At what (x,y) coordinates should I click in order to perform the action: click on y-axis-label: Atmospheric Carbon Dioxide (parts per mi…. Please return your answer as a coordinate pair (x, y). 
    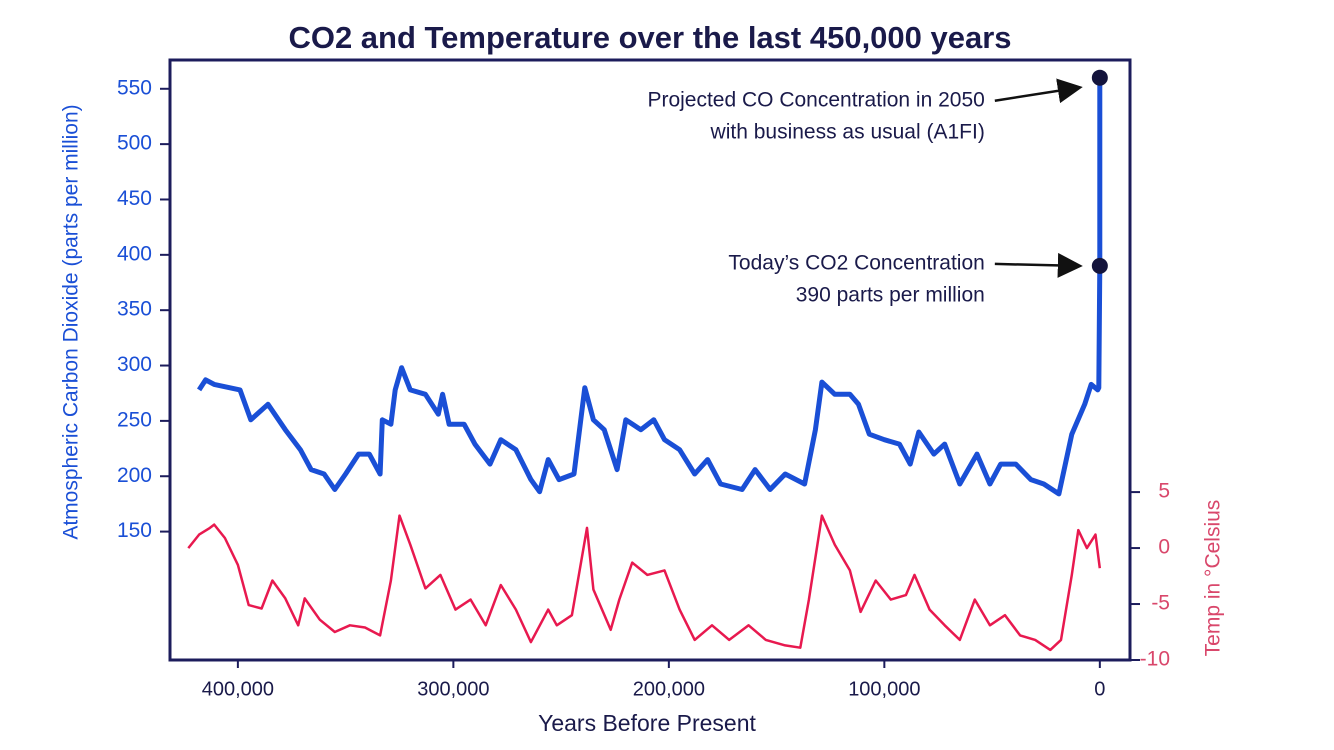
    Looking at the image, I should click on (71, 321).